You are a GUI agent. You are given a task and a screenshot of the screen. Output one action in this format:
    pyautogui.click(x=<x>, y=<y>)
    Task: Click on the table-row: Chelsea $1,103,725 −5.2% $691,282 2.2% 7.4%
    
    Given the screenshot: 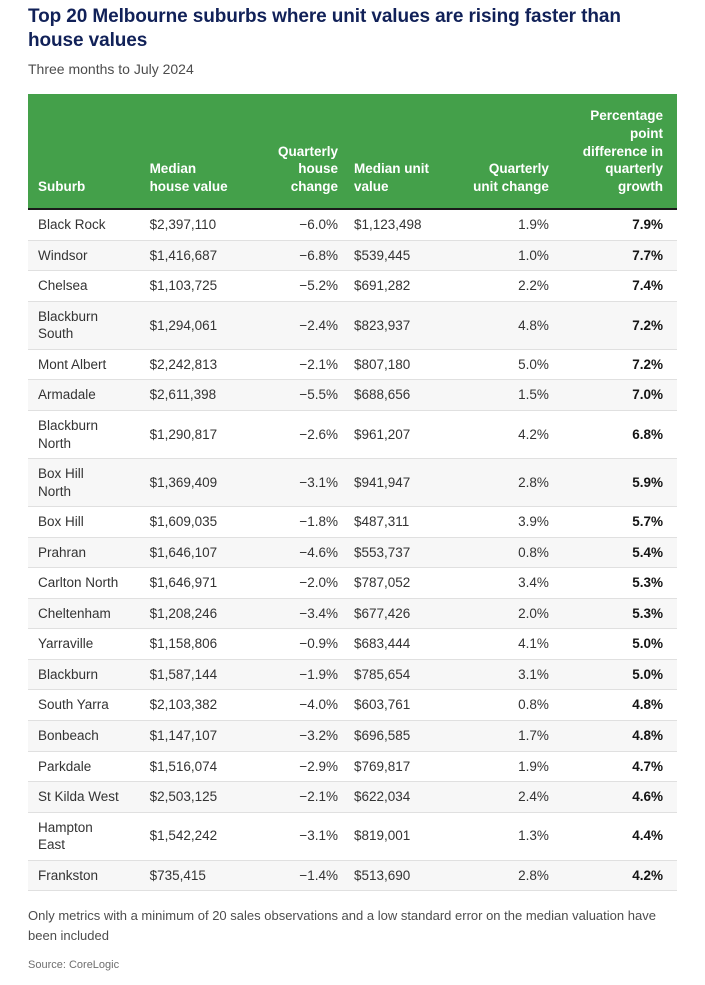 What is the action you would take?
    pyautogui.click(x=352, y=286)
    